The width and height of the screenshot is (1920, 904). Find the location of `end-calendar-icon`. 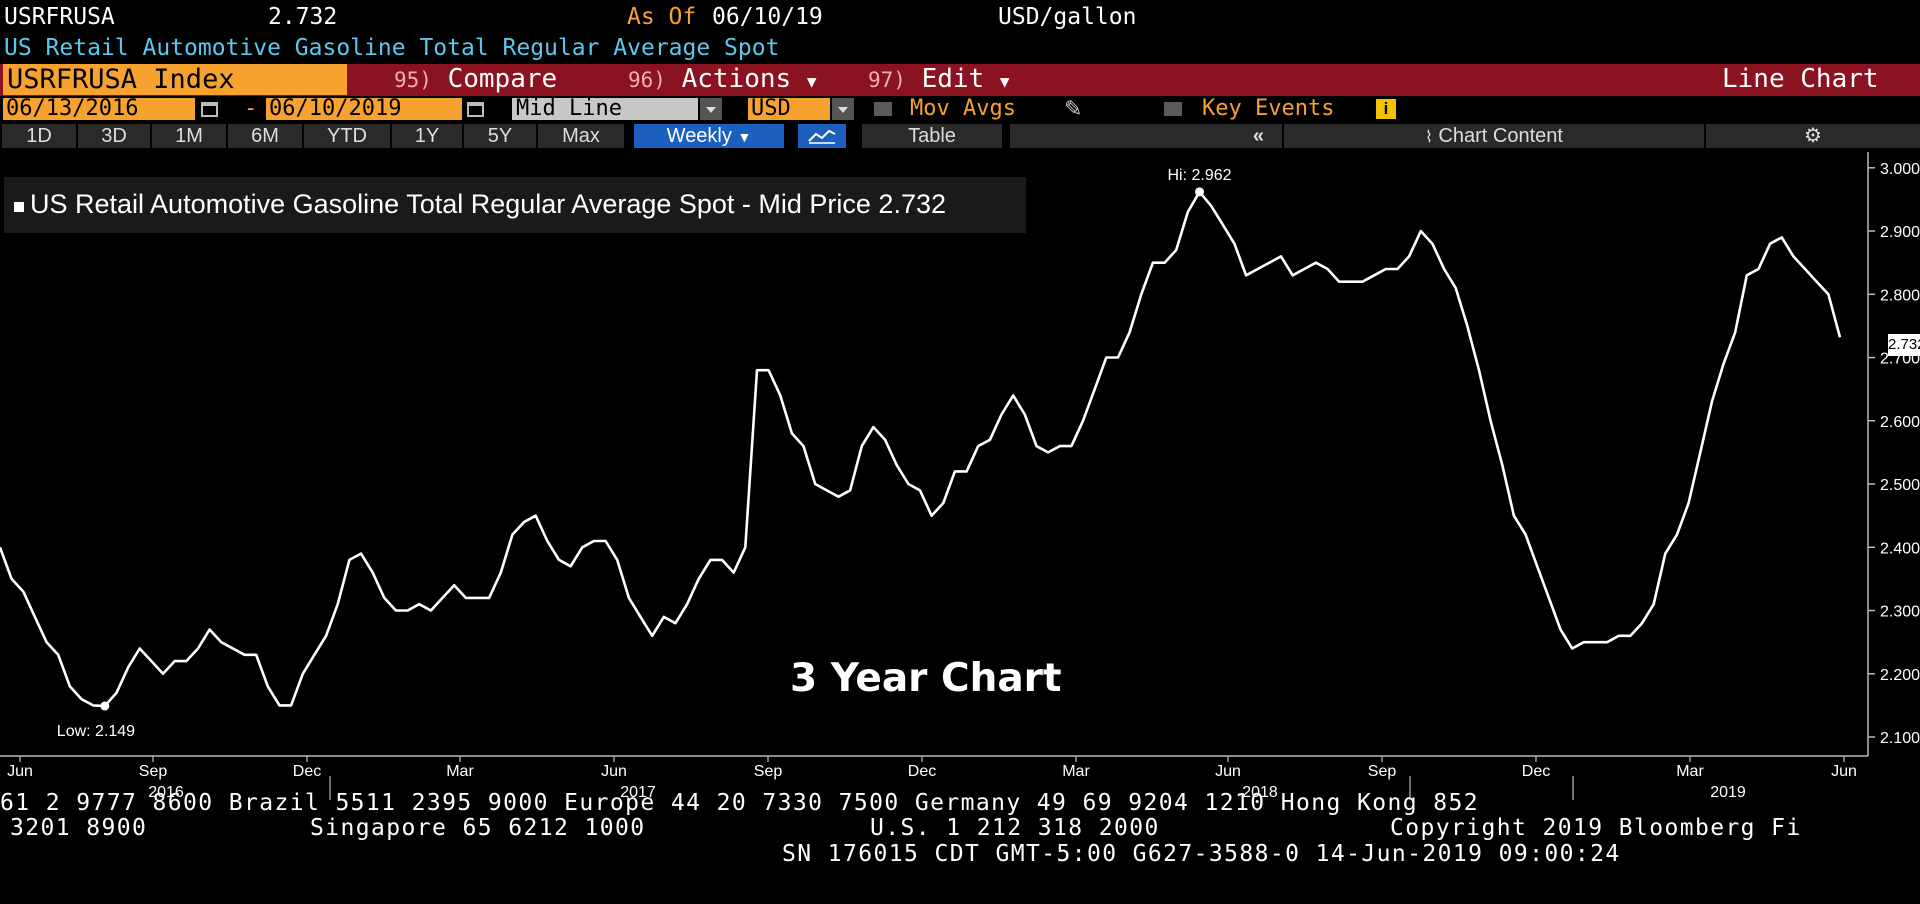

end-calendar-icon is located at coordinates (475, 109).